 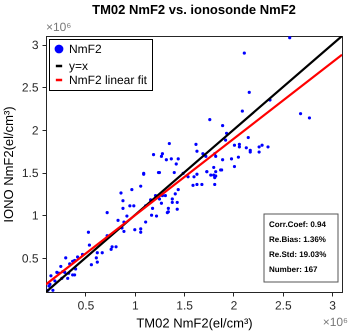 What do you see at coordinates (293, 269) in the screenshot?
I see `annotation: Number: 167` at bounding box center [293, 269].